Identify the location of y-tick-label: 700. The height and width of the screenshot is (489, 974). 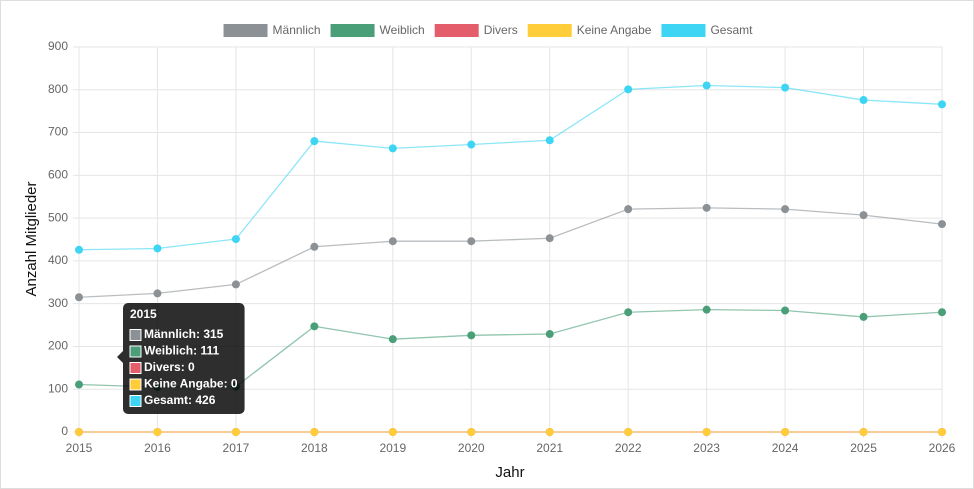
(58, 132).